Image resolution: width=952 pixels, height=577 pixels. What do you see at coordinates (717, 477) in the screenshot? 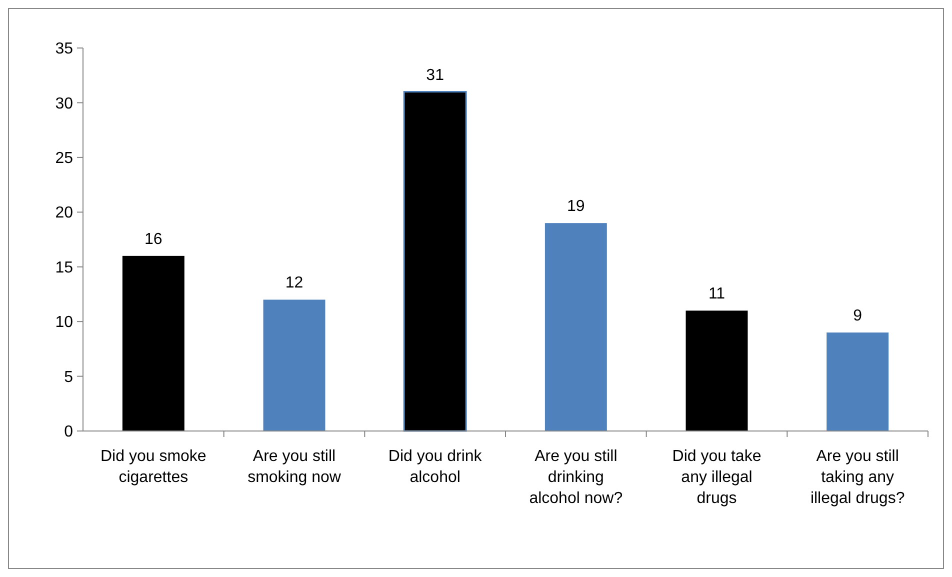
I see `x-tick-label: Did you take any illegal drugs` at bounding box center [717, 477].